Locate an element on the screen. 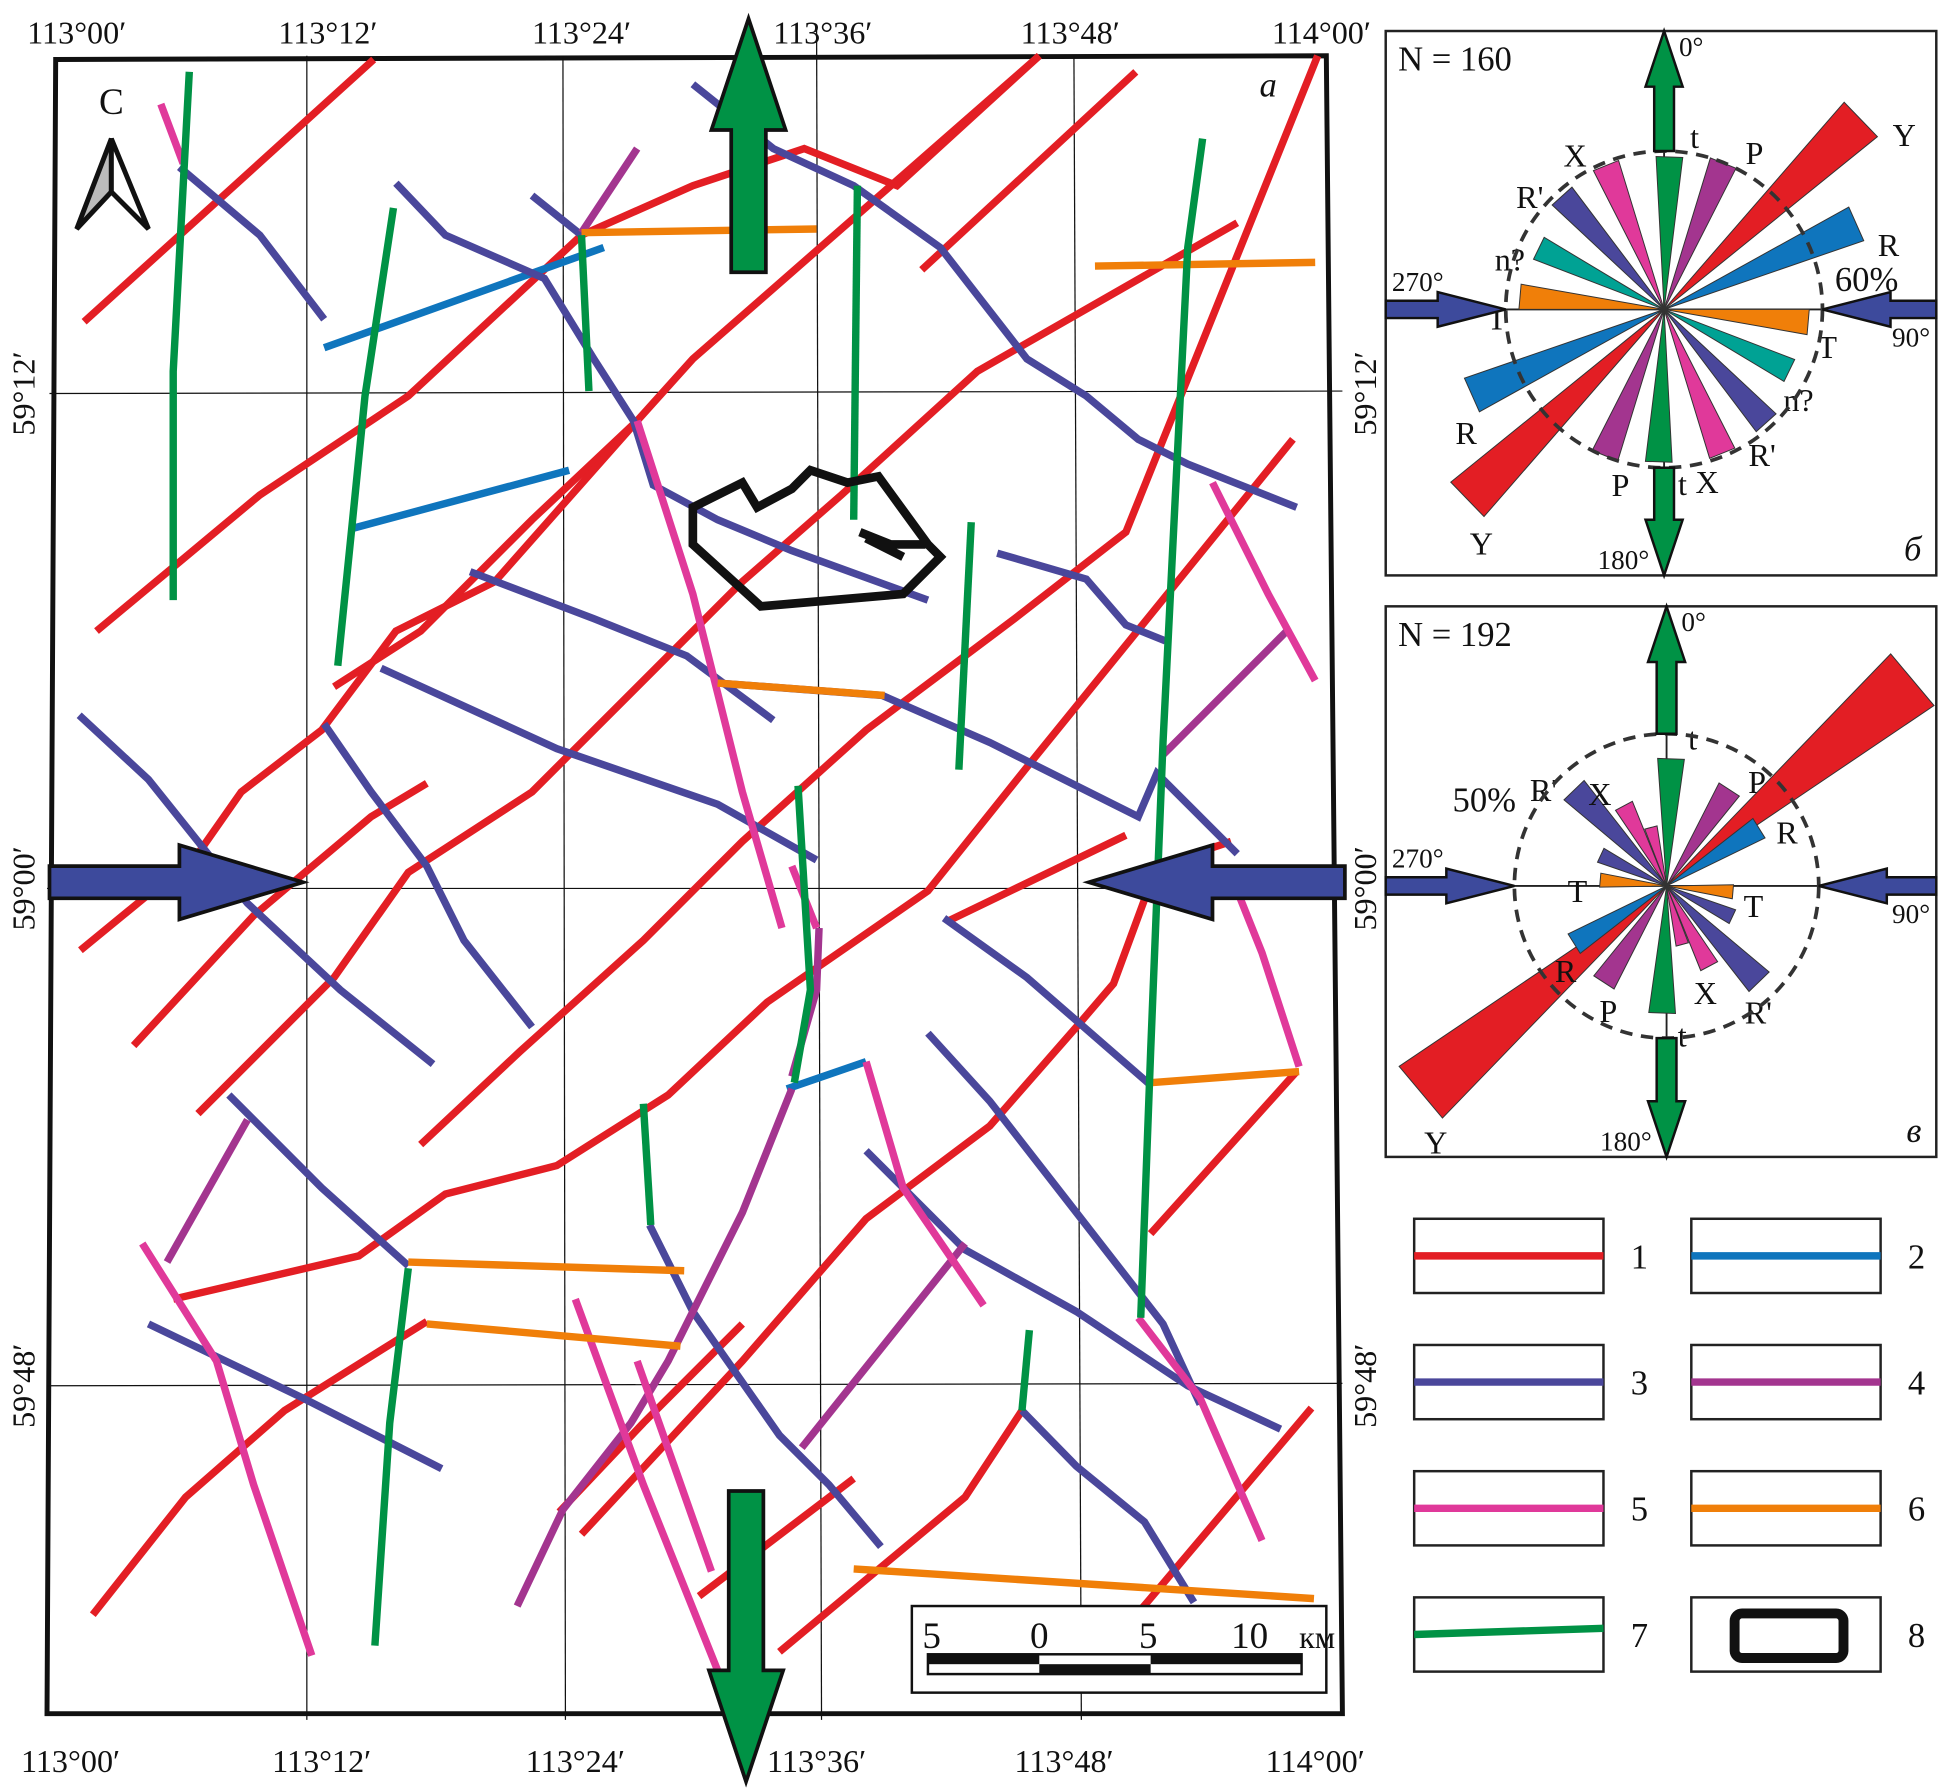  latitude-label-left: 59°12′ is located at coordinates (24, 393).